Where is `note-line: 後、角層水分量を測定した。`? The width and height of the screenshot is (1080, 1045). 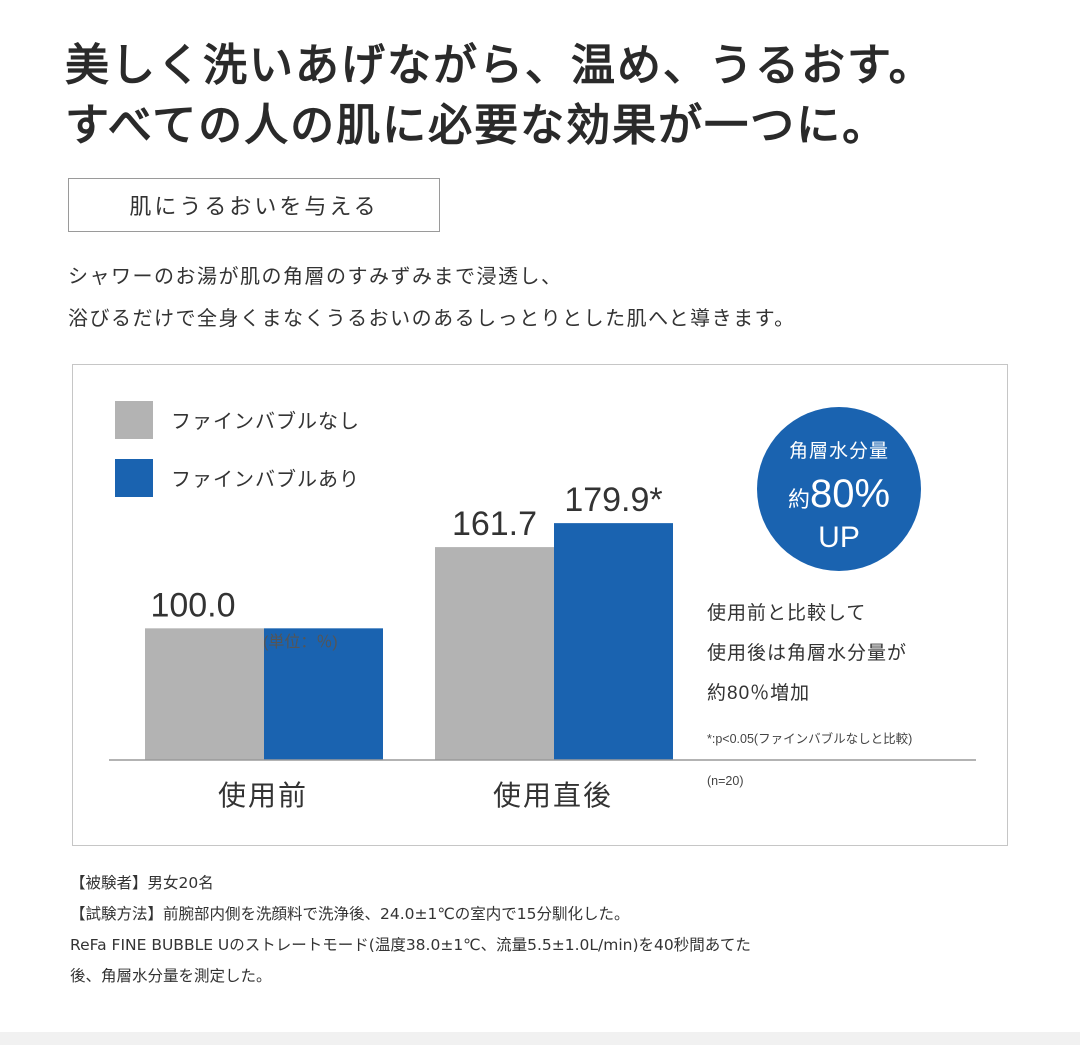
note-line: 後、角層水分量を測定した。 is located at coordinates (171, 976).